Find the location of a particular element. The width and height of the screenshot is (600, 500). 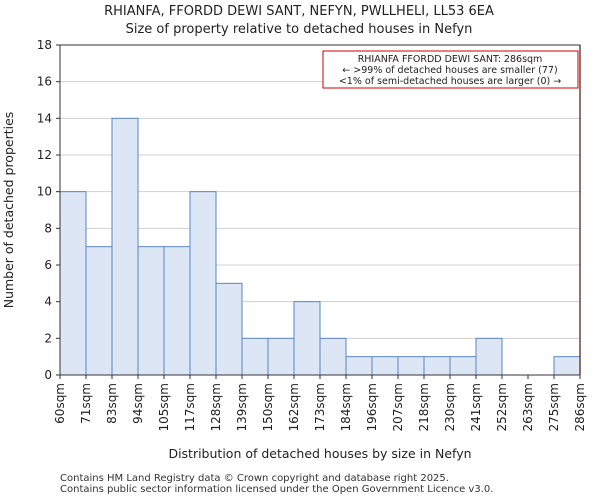

x-tick-label-207sqm: 207sqm is located at coordinates (398, 407).